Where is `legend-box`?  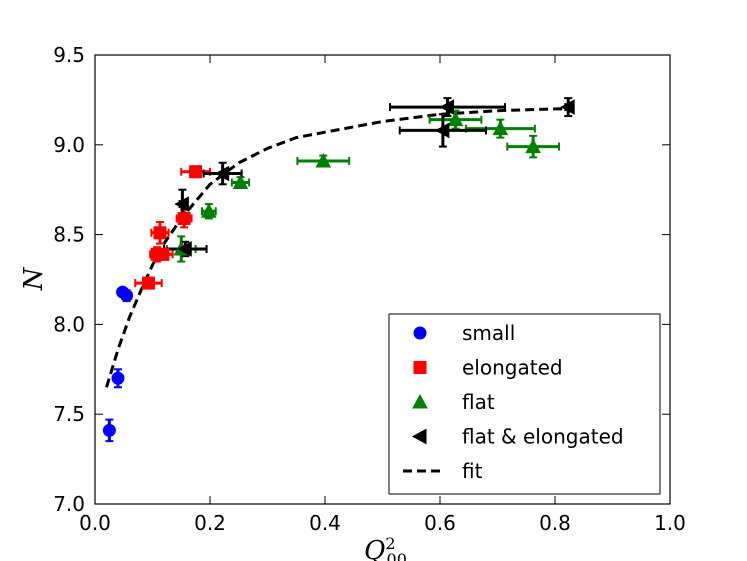
legend-box is located at coordinates (524, 404).